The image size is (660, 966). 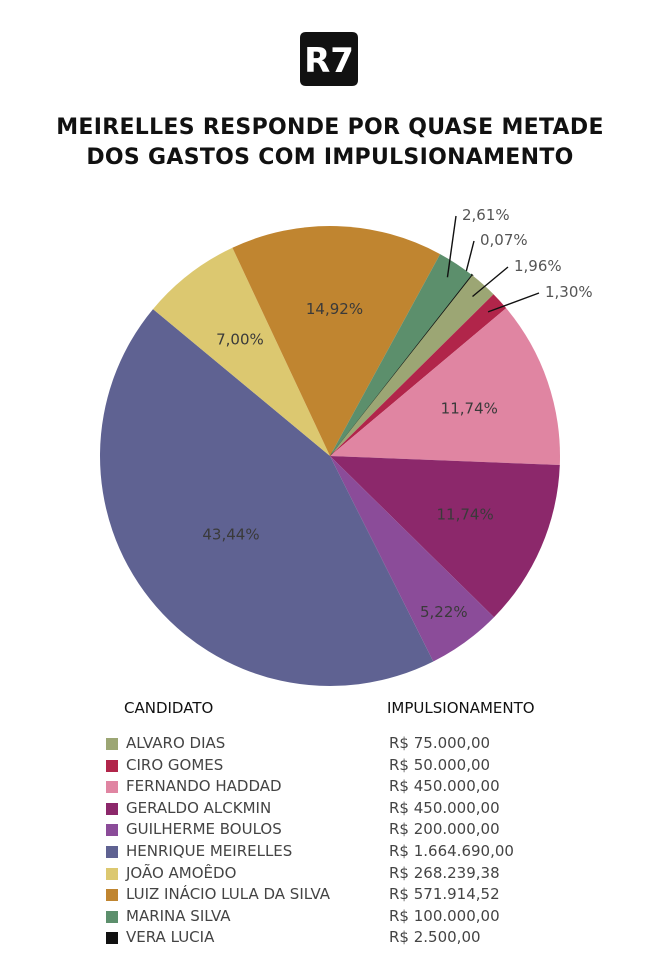 What do you see at coordinates (538, 266) in the screenshot?
I see `pie-callout-label: 1,96%` at bounding box center [538, 266].